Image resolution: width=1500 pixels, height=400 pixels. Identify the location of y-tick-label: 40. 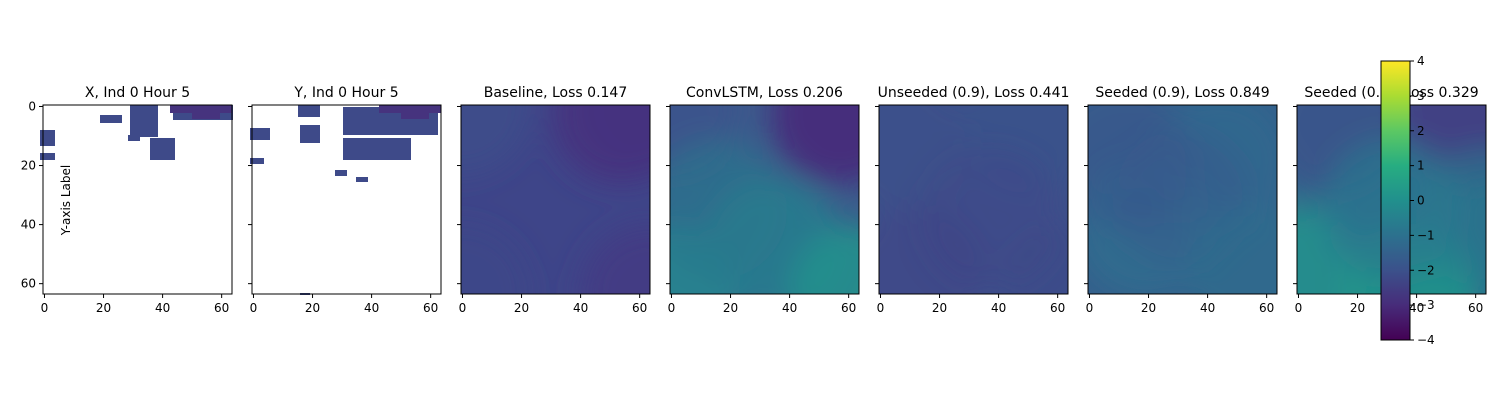
(28, 225).